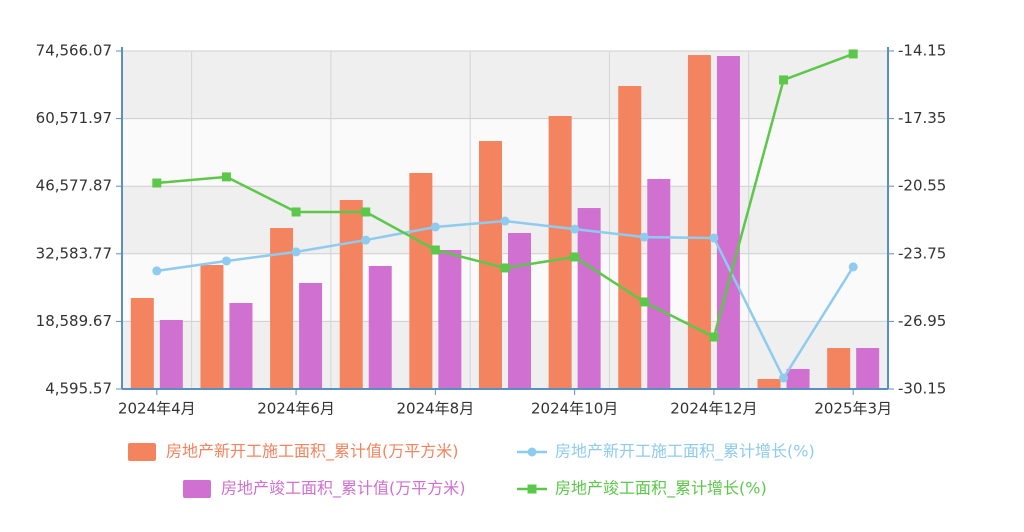 This screenshot has height=532, width=1024. Describe the element at coordinates (922, 118) in the screenshot. I see `y2-tick-label: -17.35` at that location.